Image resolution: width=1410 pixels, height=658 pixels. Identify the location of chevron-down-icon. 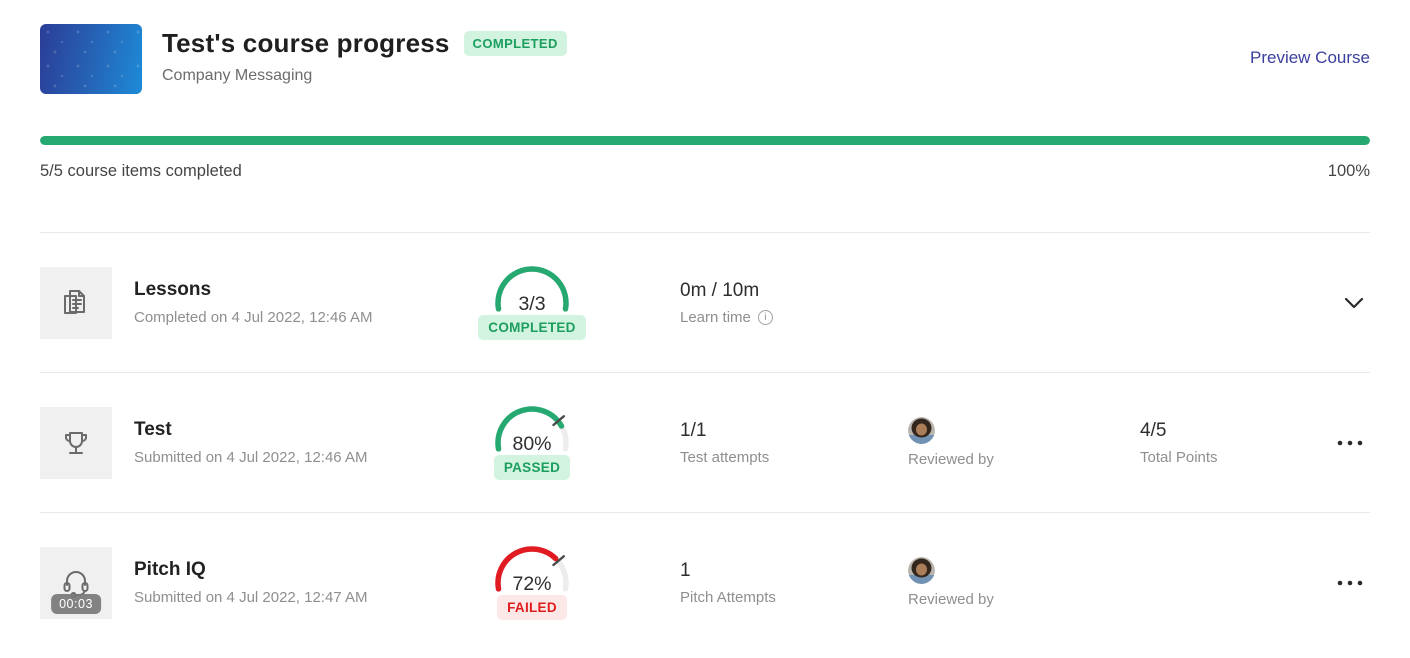
(1354, 302).